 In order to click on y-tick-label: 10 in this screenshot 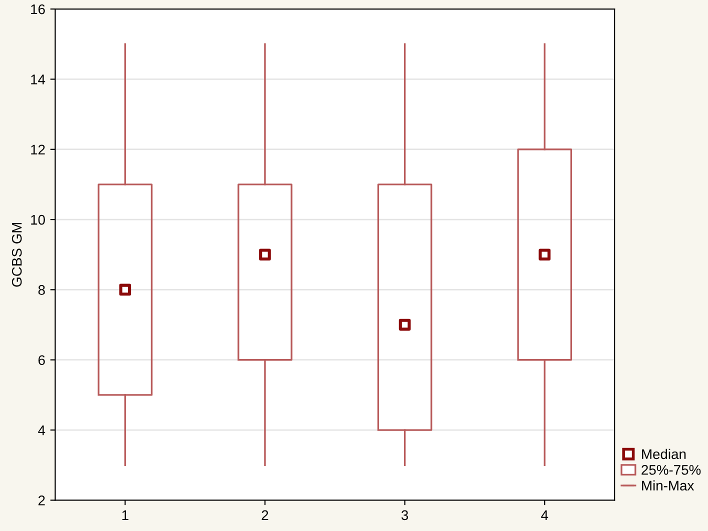, I will do `click(38, 219)`.